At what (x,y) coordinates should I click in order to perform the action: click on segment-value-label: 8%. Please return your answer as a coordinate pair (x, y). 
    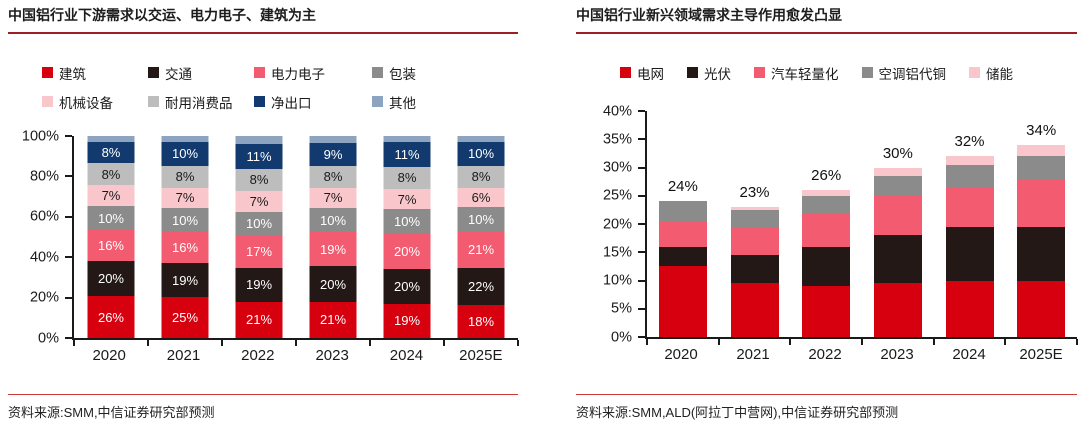
    Looking at the image, I should click on (111, 152).